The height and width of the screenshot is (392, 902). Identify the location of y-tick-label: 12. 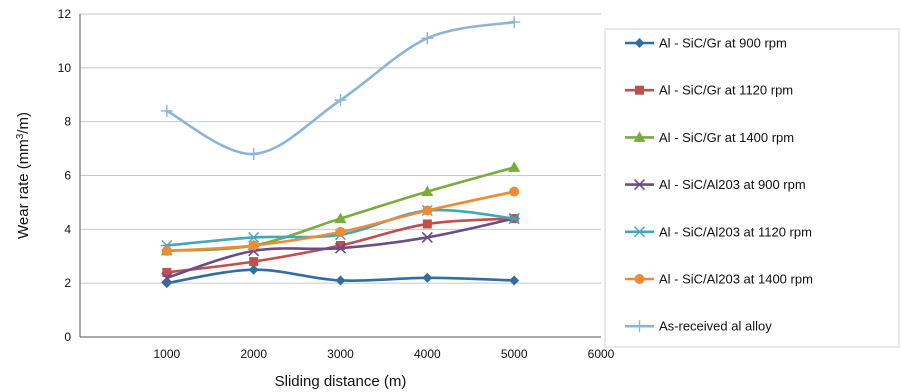
(65, 14).